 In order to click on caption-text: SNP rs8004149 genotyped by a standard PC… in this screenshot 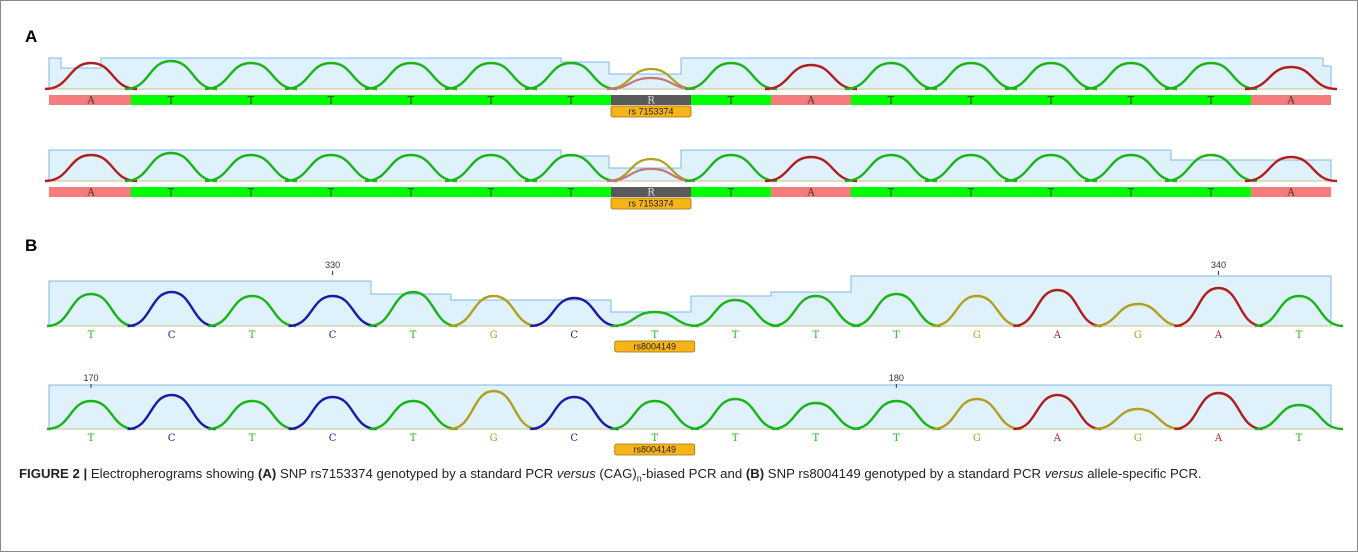, I will do `click(904, 473)`.